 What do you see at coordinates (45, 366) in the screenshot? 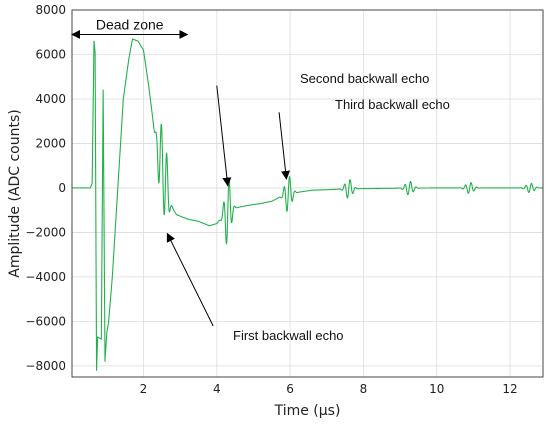
I see `y-tick-label: −8000` at bounding box center [45, 366].